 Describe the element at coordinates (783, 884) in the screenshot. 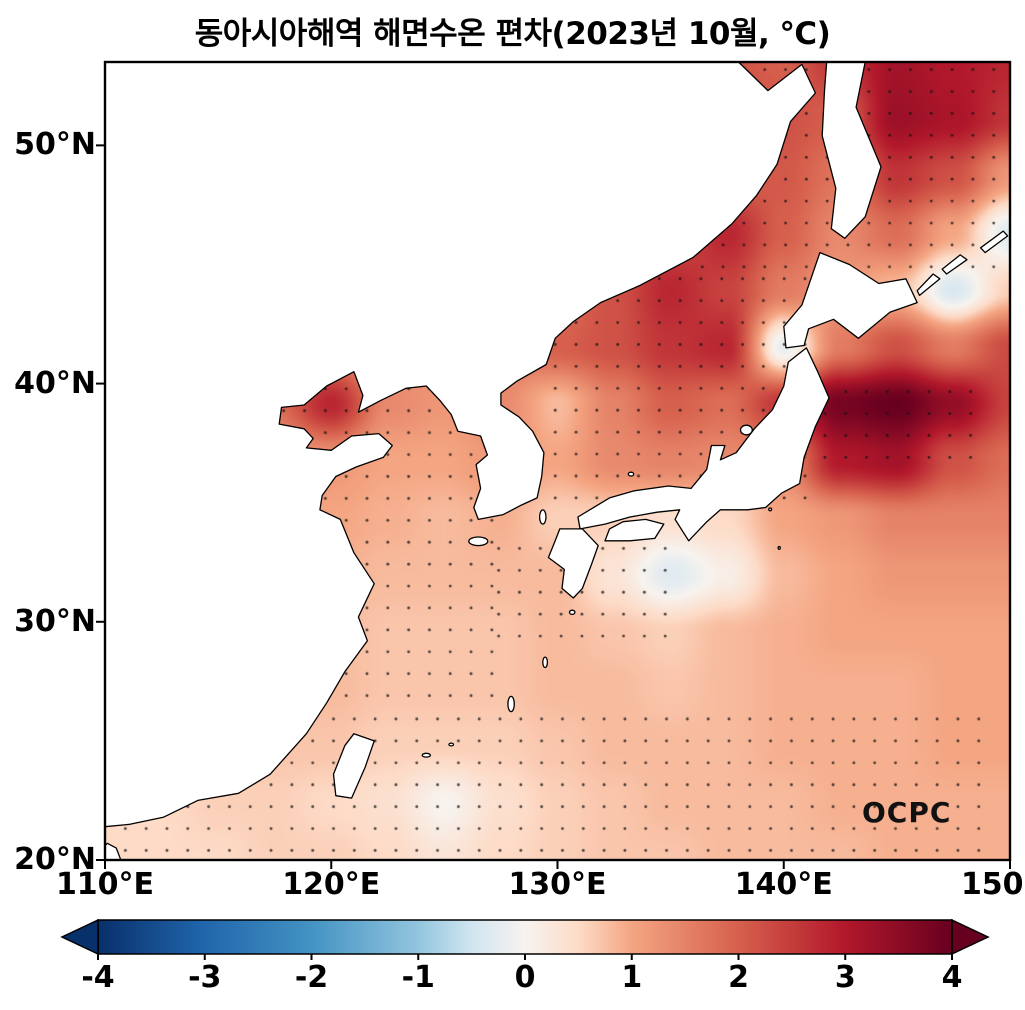

I see `lon-tick-label: 140°E` at that location.